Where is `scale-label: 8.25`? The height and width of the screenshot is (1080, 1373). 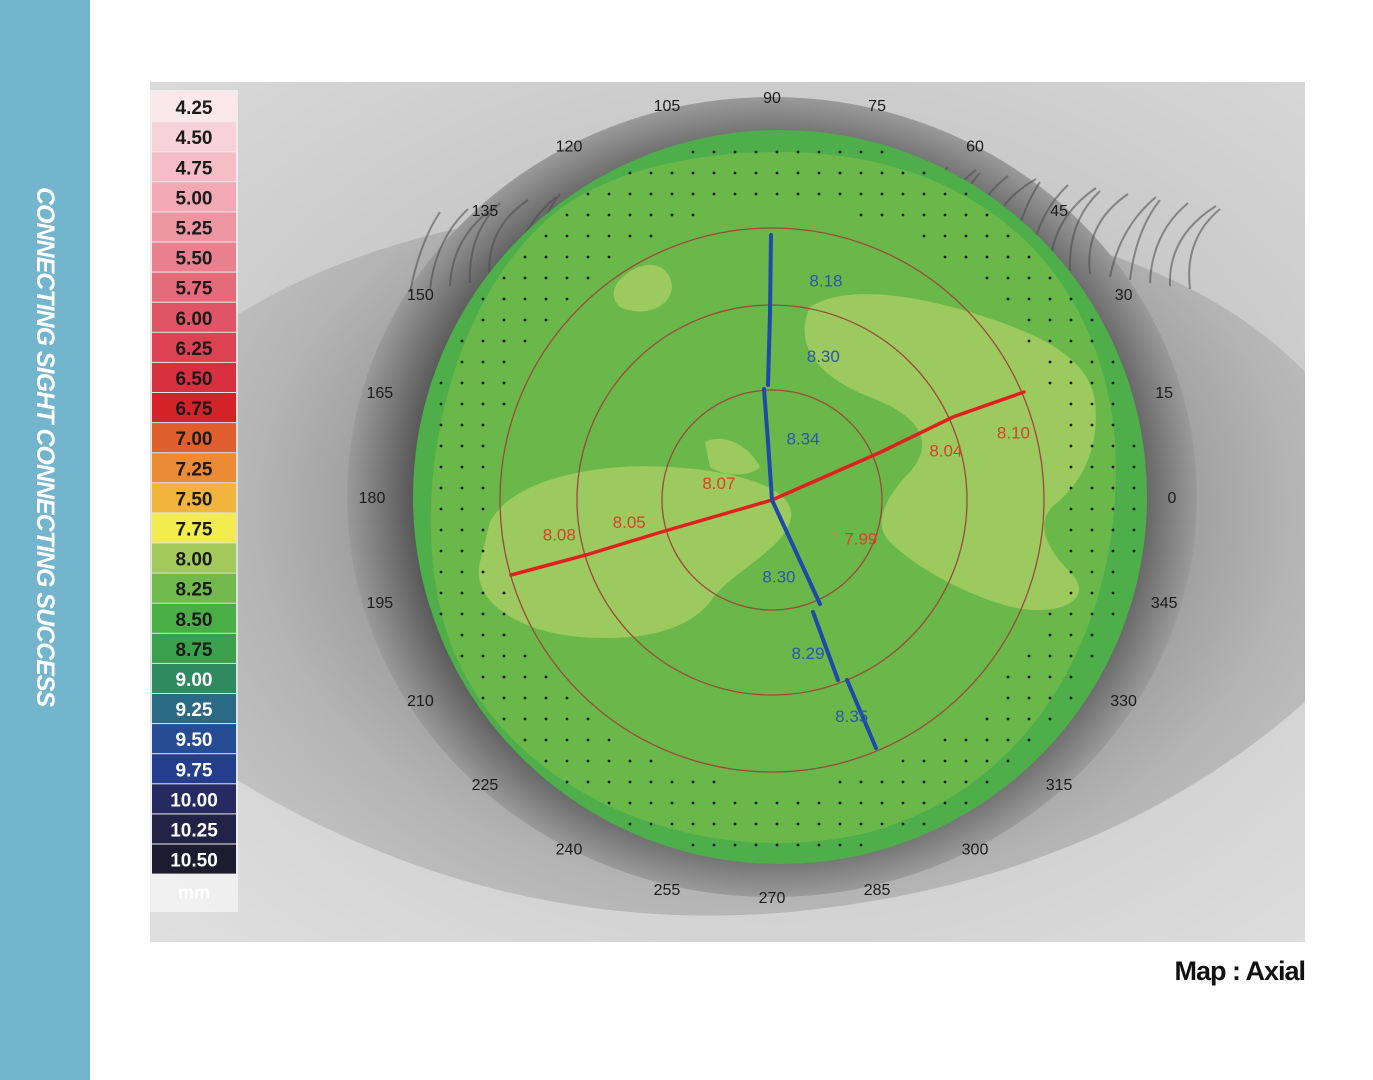 scale-label: 8.25 is located at coordinates (194, 590).